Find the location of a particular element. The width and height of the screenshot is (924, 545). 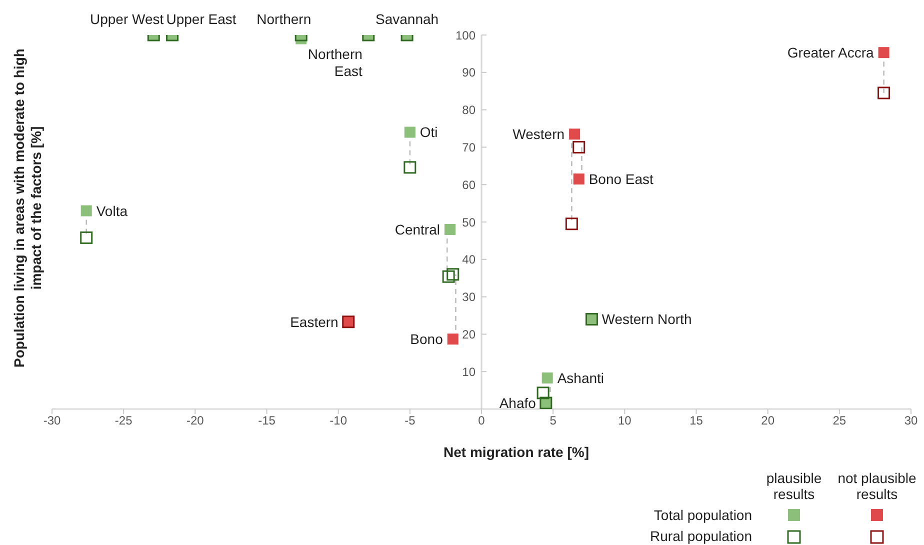

annotation: Oti is located at coordinates (429, 132).